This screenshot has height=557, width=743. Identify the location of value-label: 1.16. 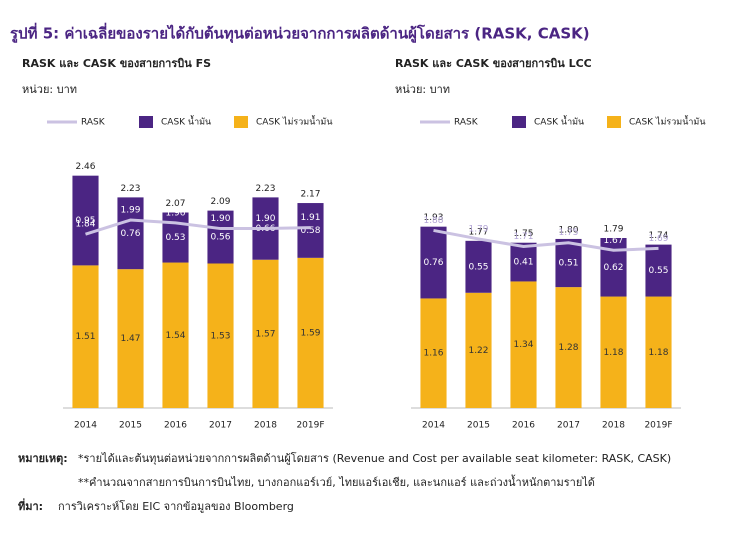
(433, 354).